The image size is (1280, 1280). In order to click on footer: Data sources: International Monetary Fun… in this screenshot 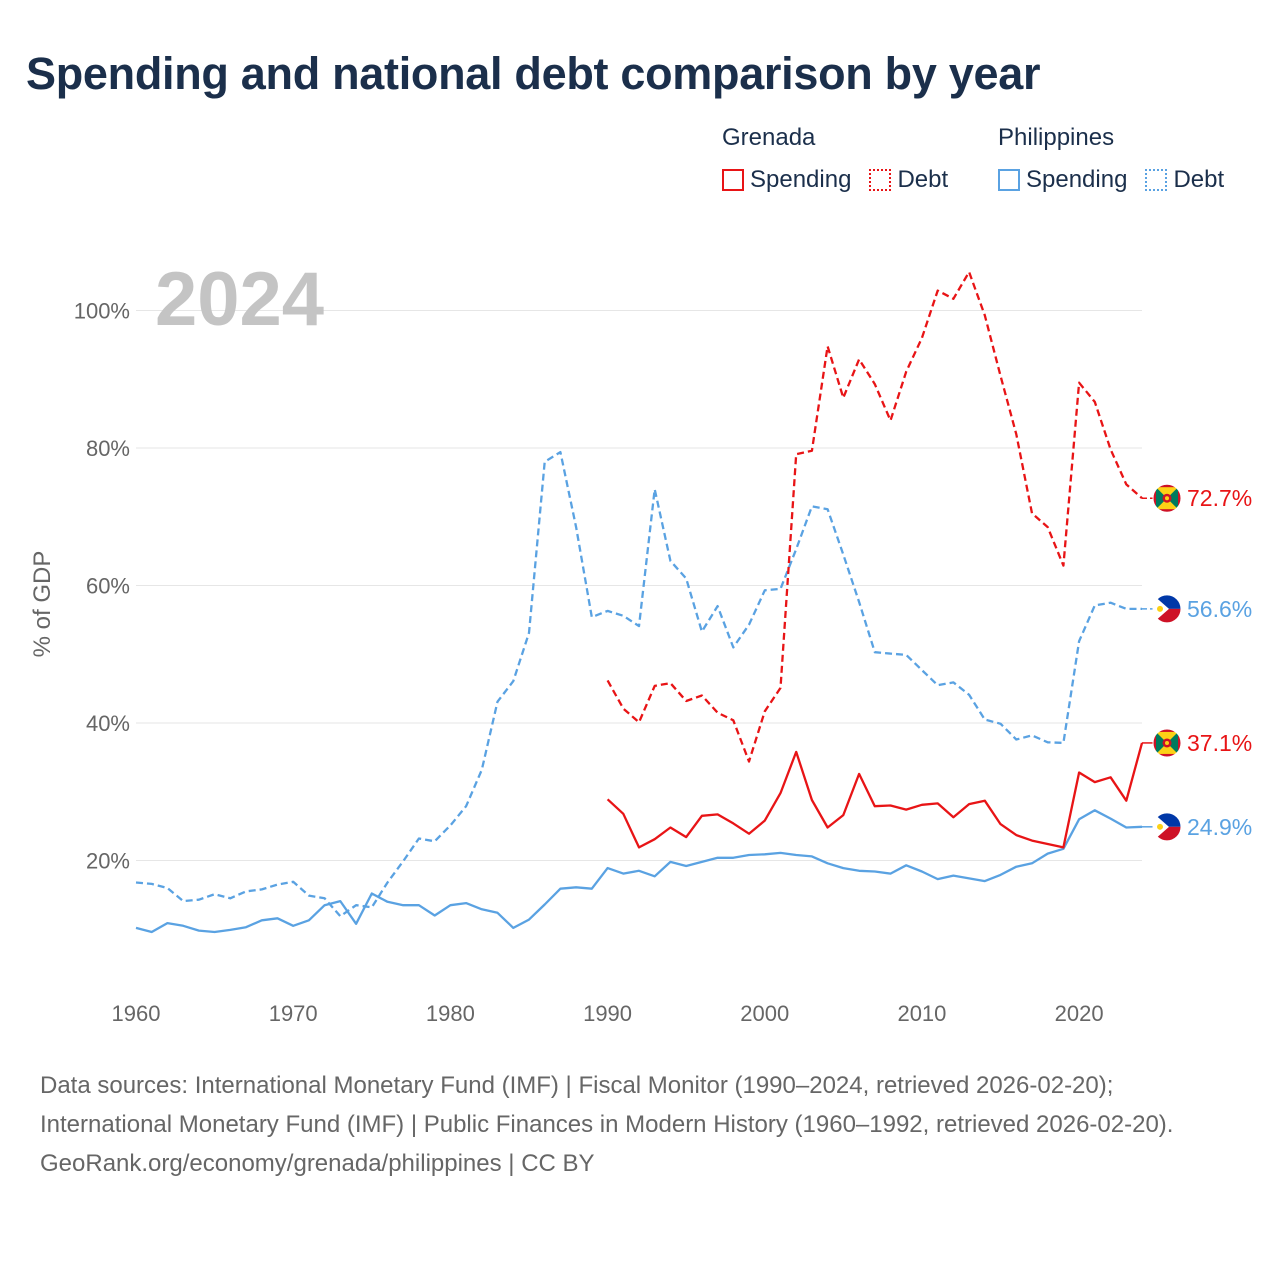, I will do `click(640, 1124)`.